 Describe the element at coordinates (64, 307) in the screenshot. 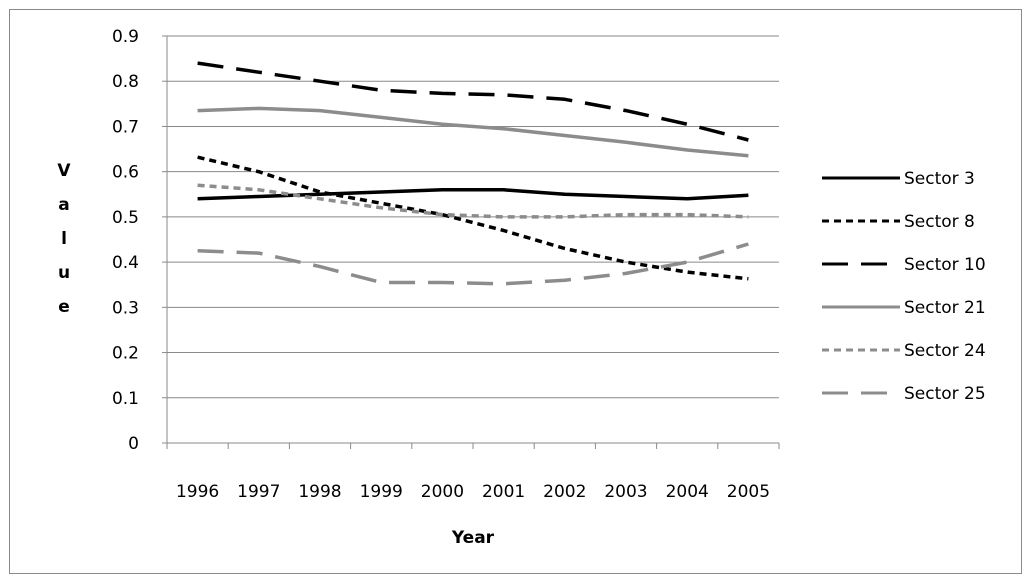

I see `y-axis-title-letter: e` at that location.